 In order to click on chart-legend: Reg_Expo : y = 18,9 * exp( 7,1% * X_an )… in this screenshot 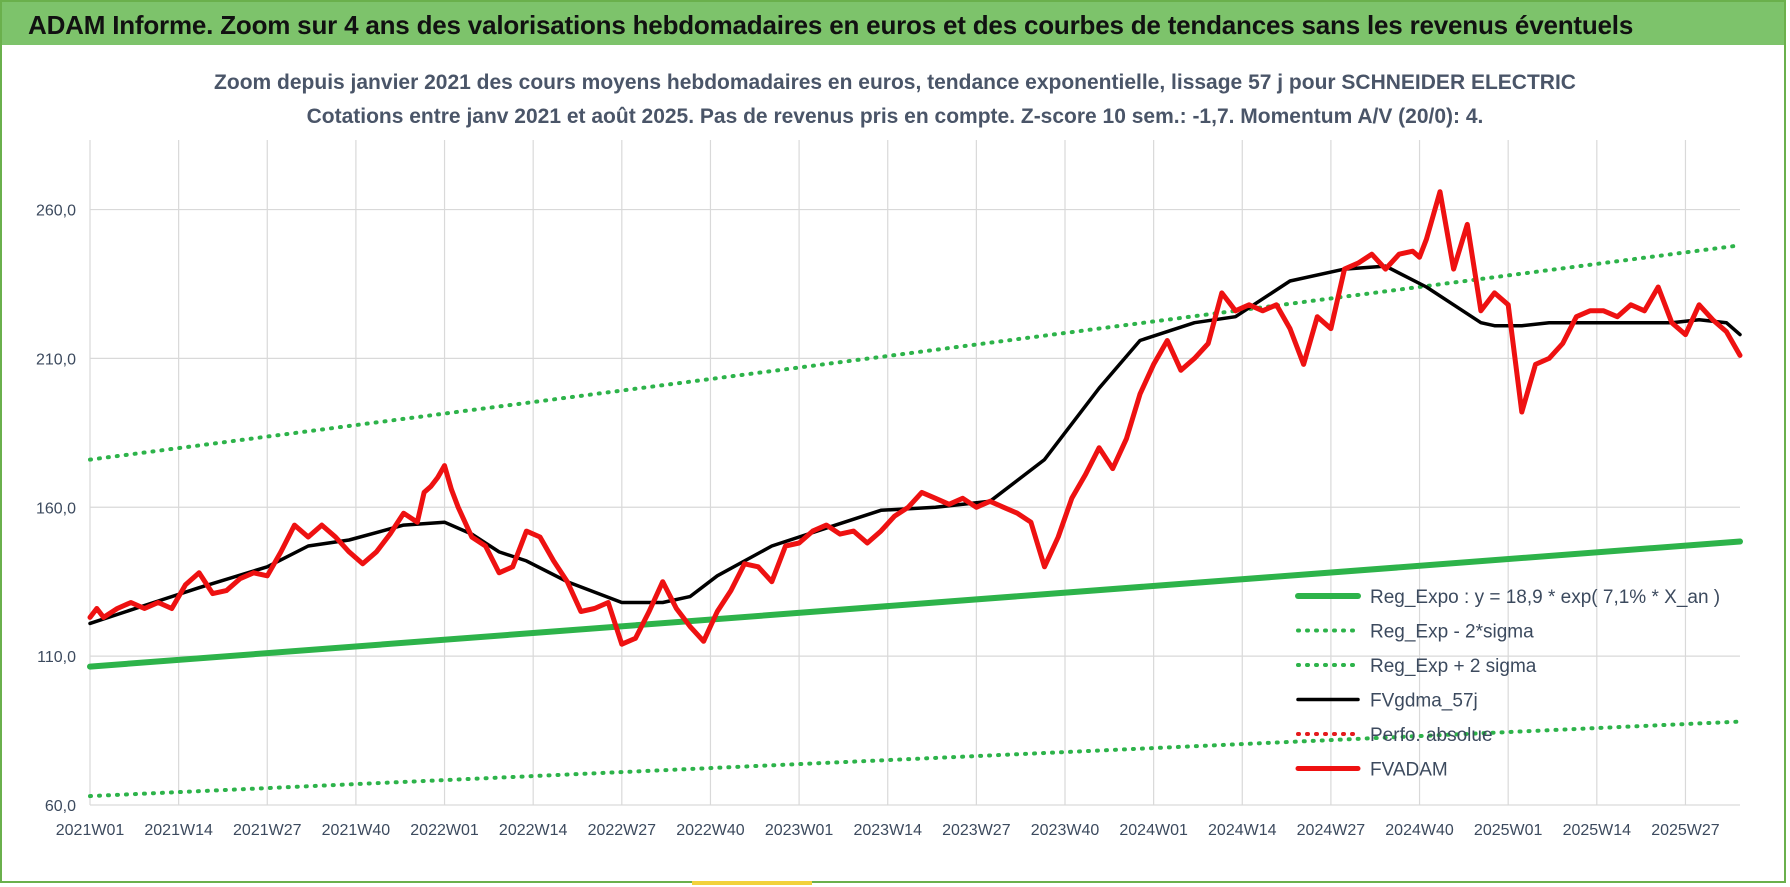, I will do `click(1507, 684)`.